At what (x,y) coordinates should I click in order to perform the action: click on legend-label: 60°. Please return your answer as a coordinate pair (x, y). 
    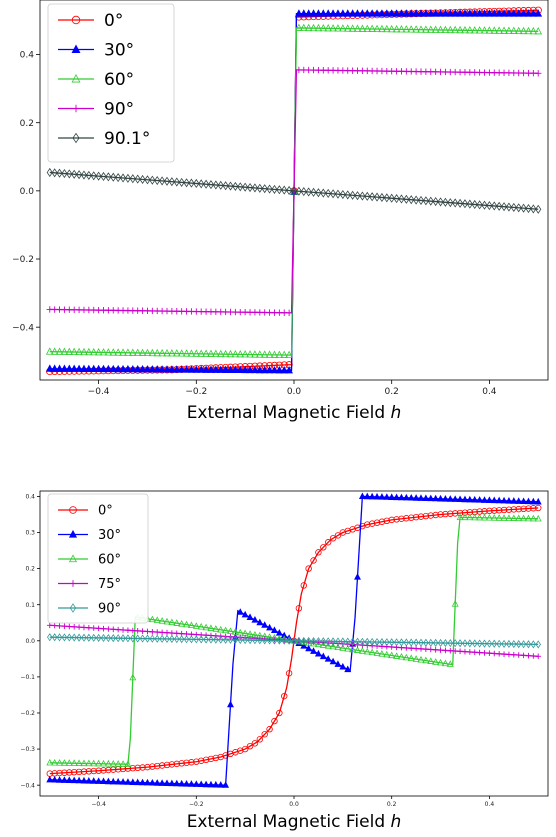
    Looking at the image, I should click on (119, 80).